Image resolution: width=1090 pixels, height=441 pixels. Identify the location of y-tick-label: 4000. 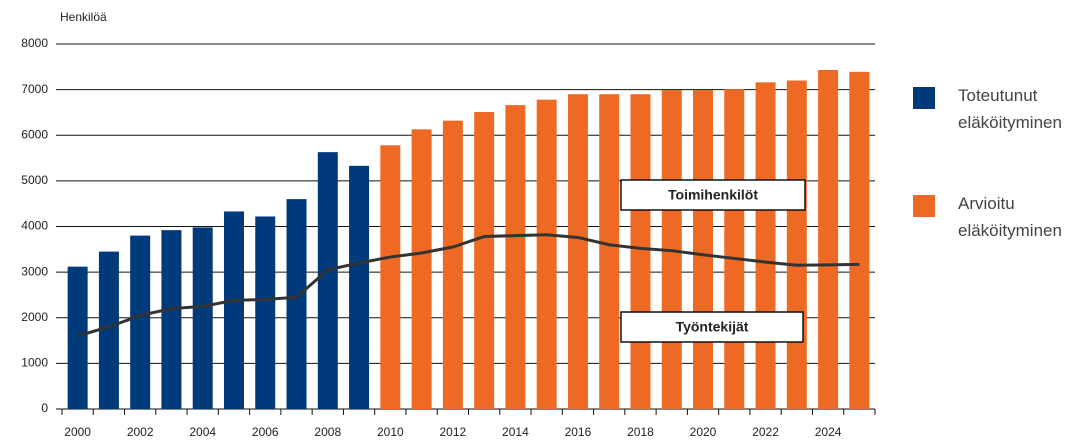
(34, 226).